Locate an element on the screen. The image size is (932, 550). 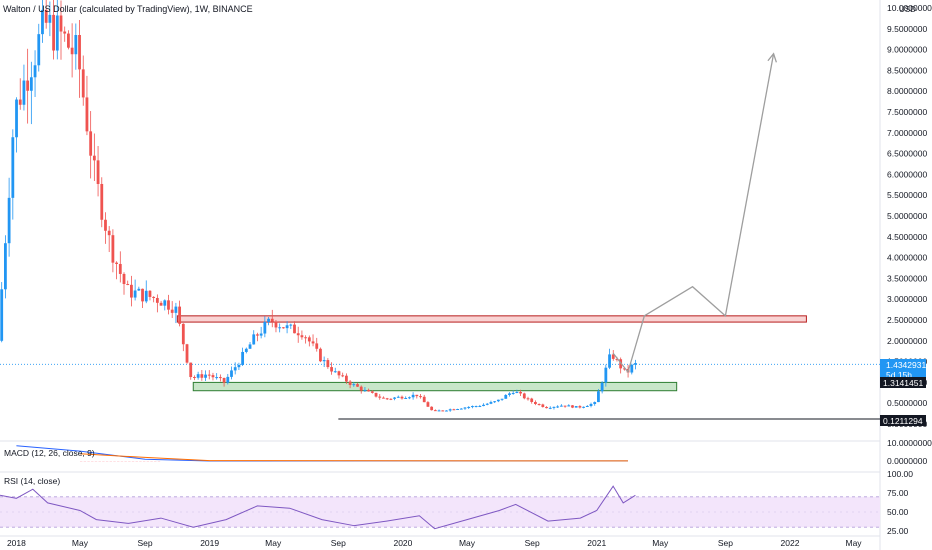
time-tick-label: 2019 is located at coordinates (209, 543).